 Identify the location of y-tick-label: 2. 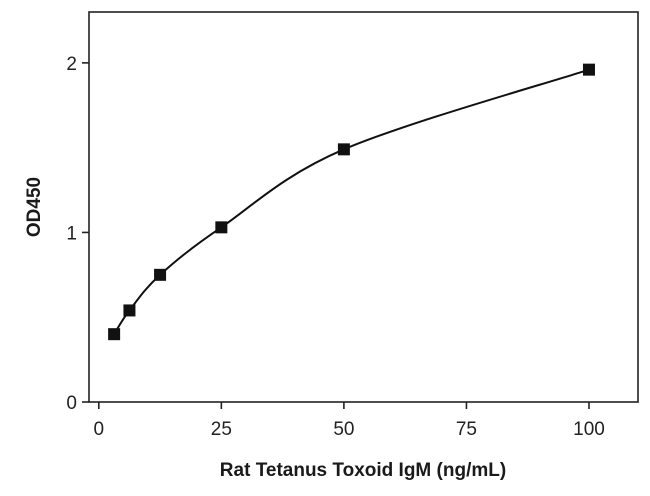
(71, 64).